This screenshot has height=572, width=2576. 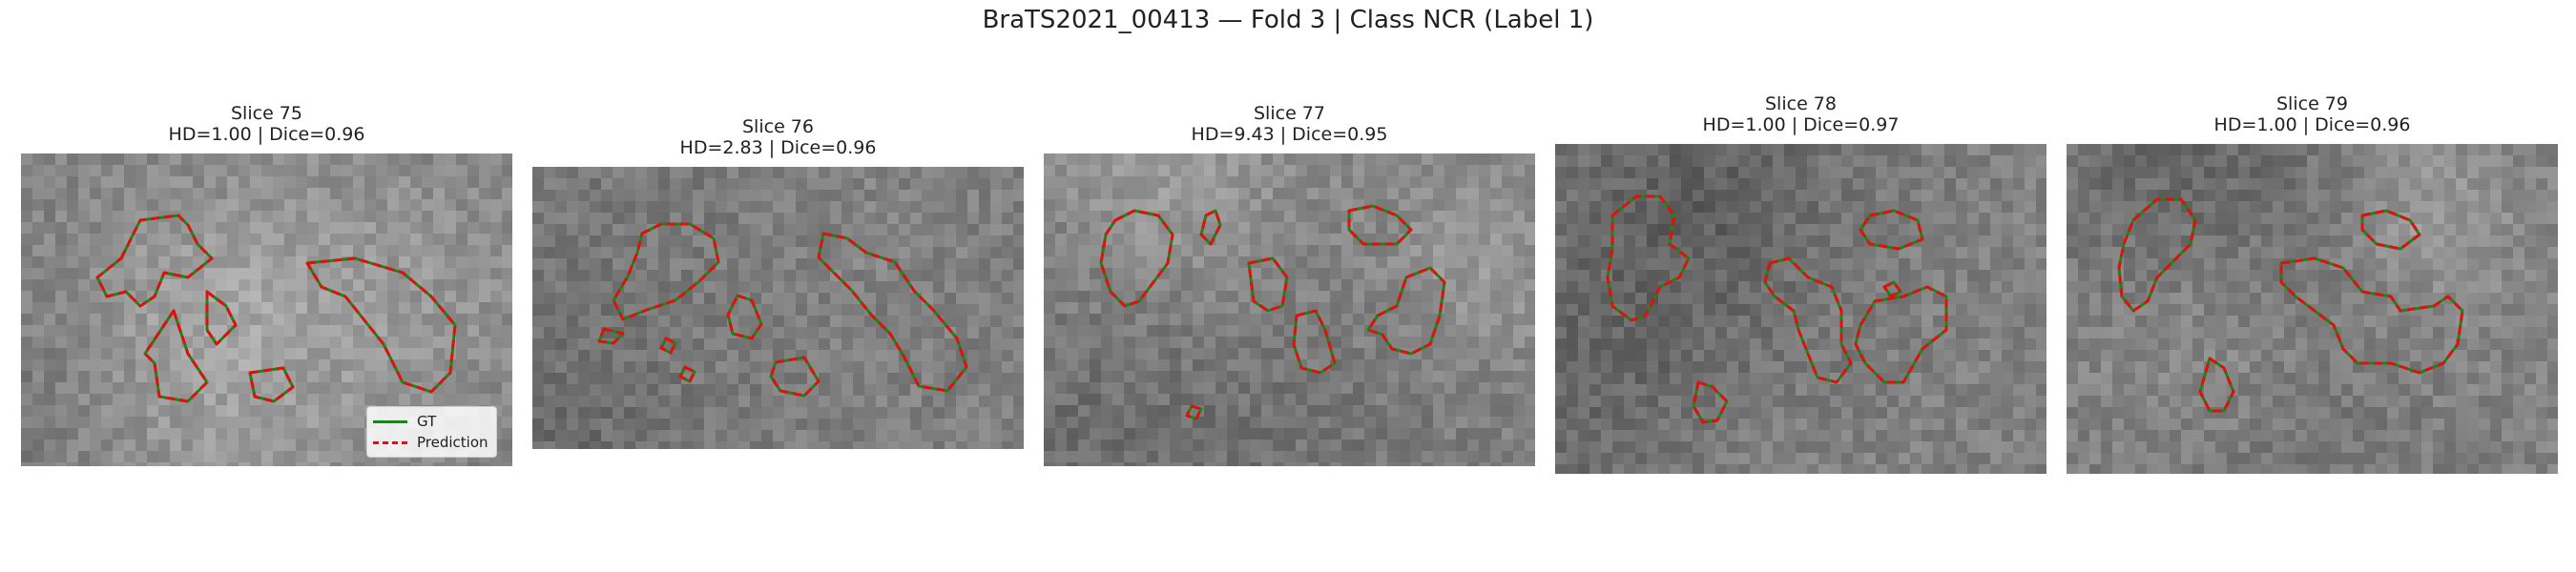 What do you see at coordinates (1289, 134) in the screenshot?
I see `slice-metrics: HD=9.43 | Dice=0.95` at bounding box center [1289, 134].